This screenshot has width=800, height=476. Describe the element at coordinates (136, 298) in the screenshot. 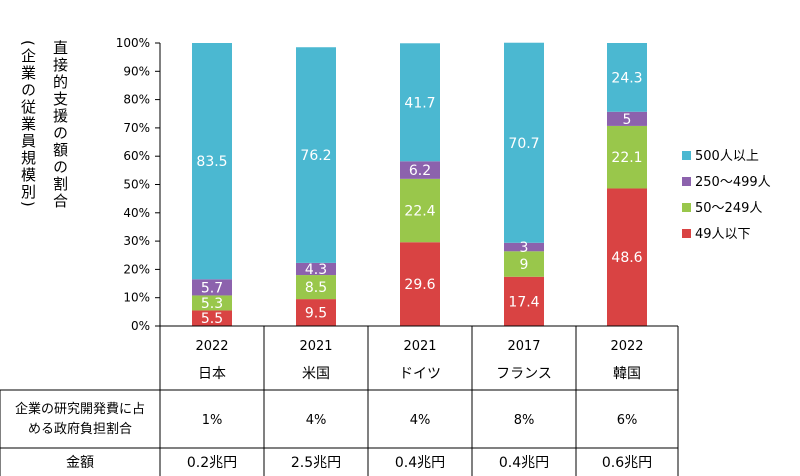

I see `y-tick-label: 10%` at that location.